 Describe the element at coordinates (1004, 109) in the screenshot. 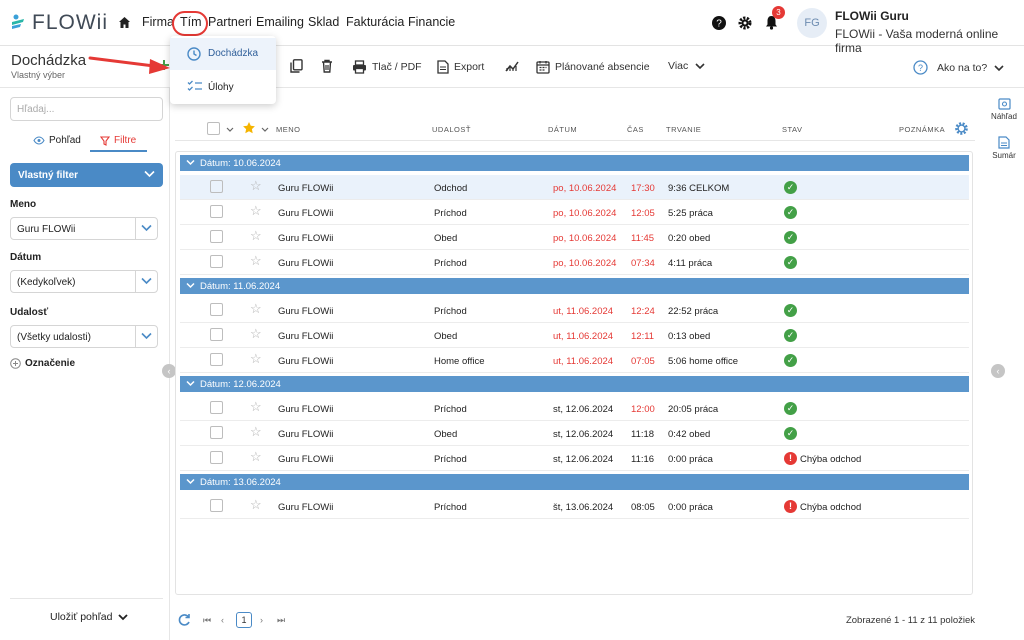

I see `preview-panel-button: Náhľad` at that location.